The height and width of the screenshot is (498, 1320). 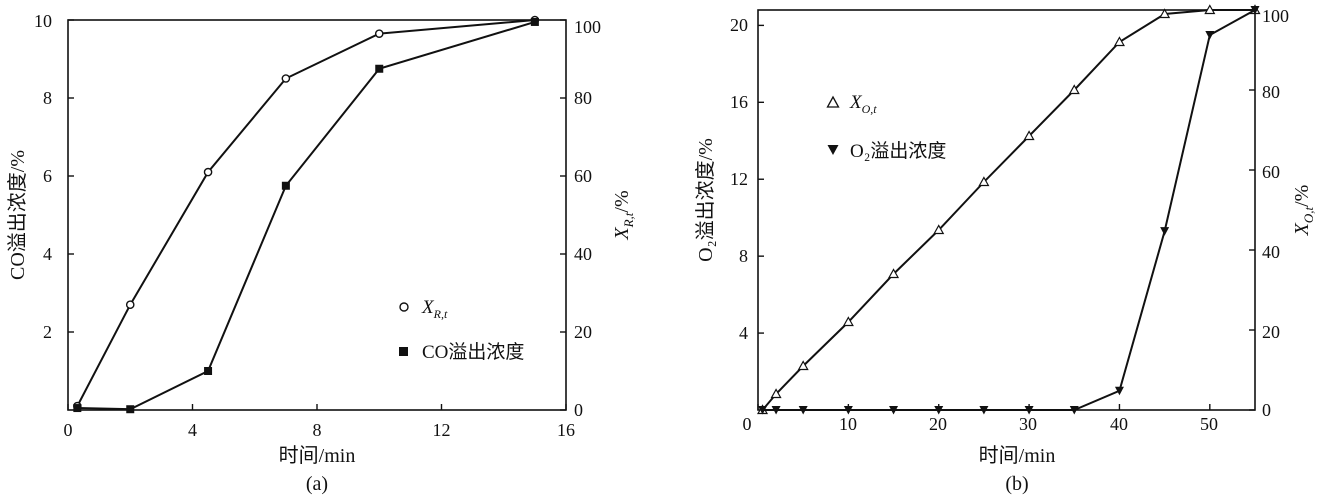 I want to click on chart-a-legend-marker-circle, so click(x=404, y=307).